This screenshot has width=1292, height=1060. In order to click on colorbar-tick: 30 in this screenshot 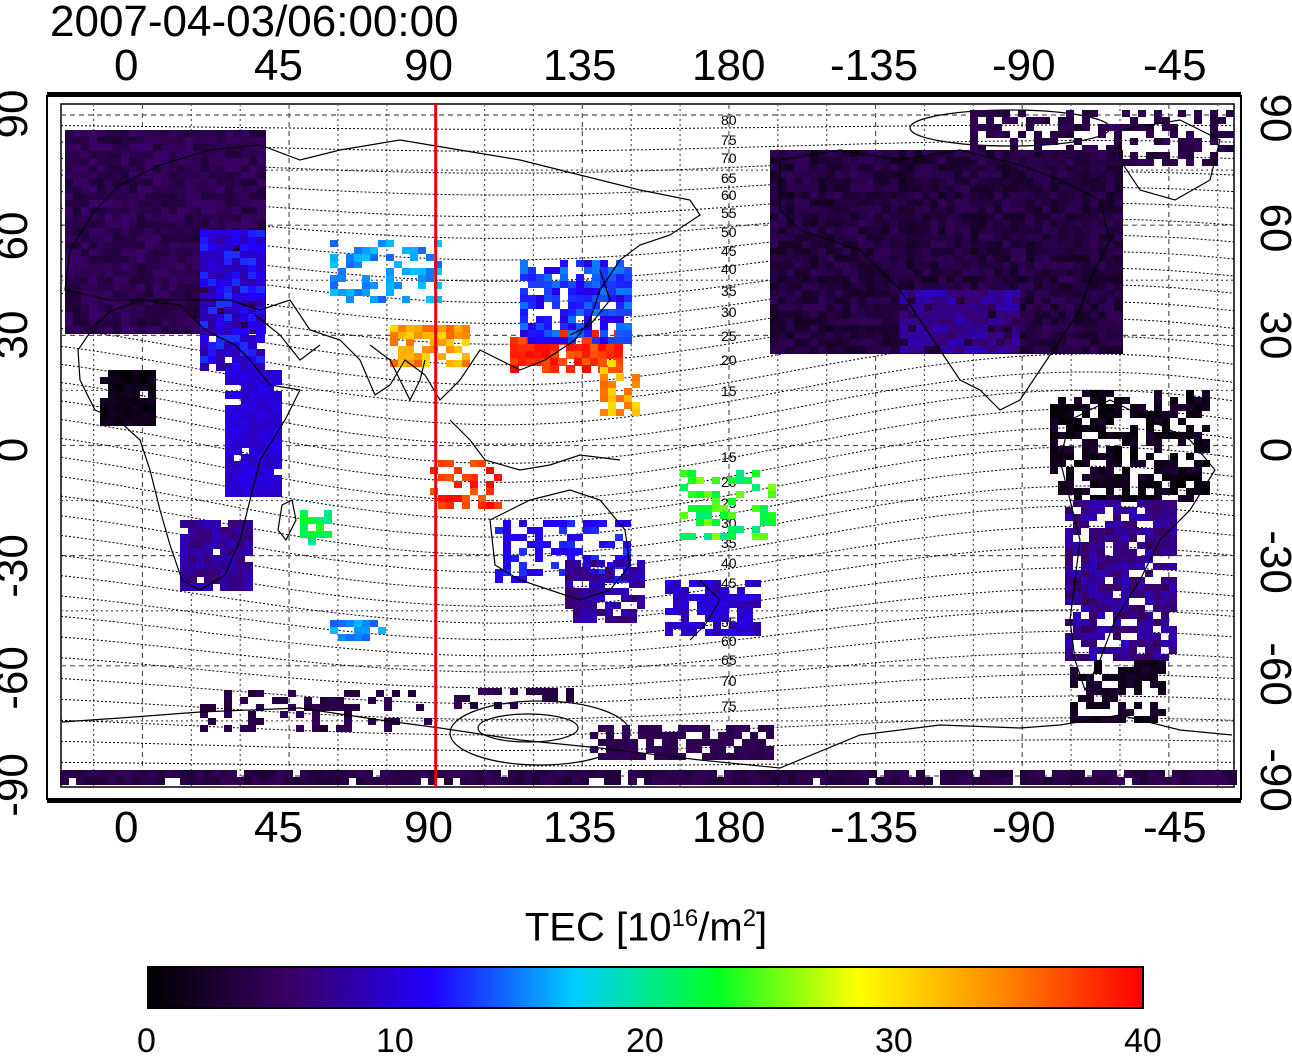, I will do `click(894, 1041)`.